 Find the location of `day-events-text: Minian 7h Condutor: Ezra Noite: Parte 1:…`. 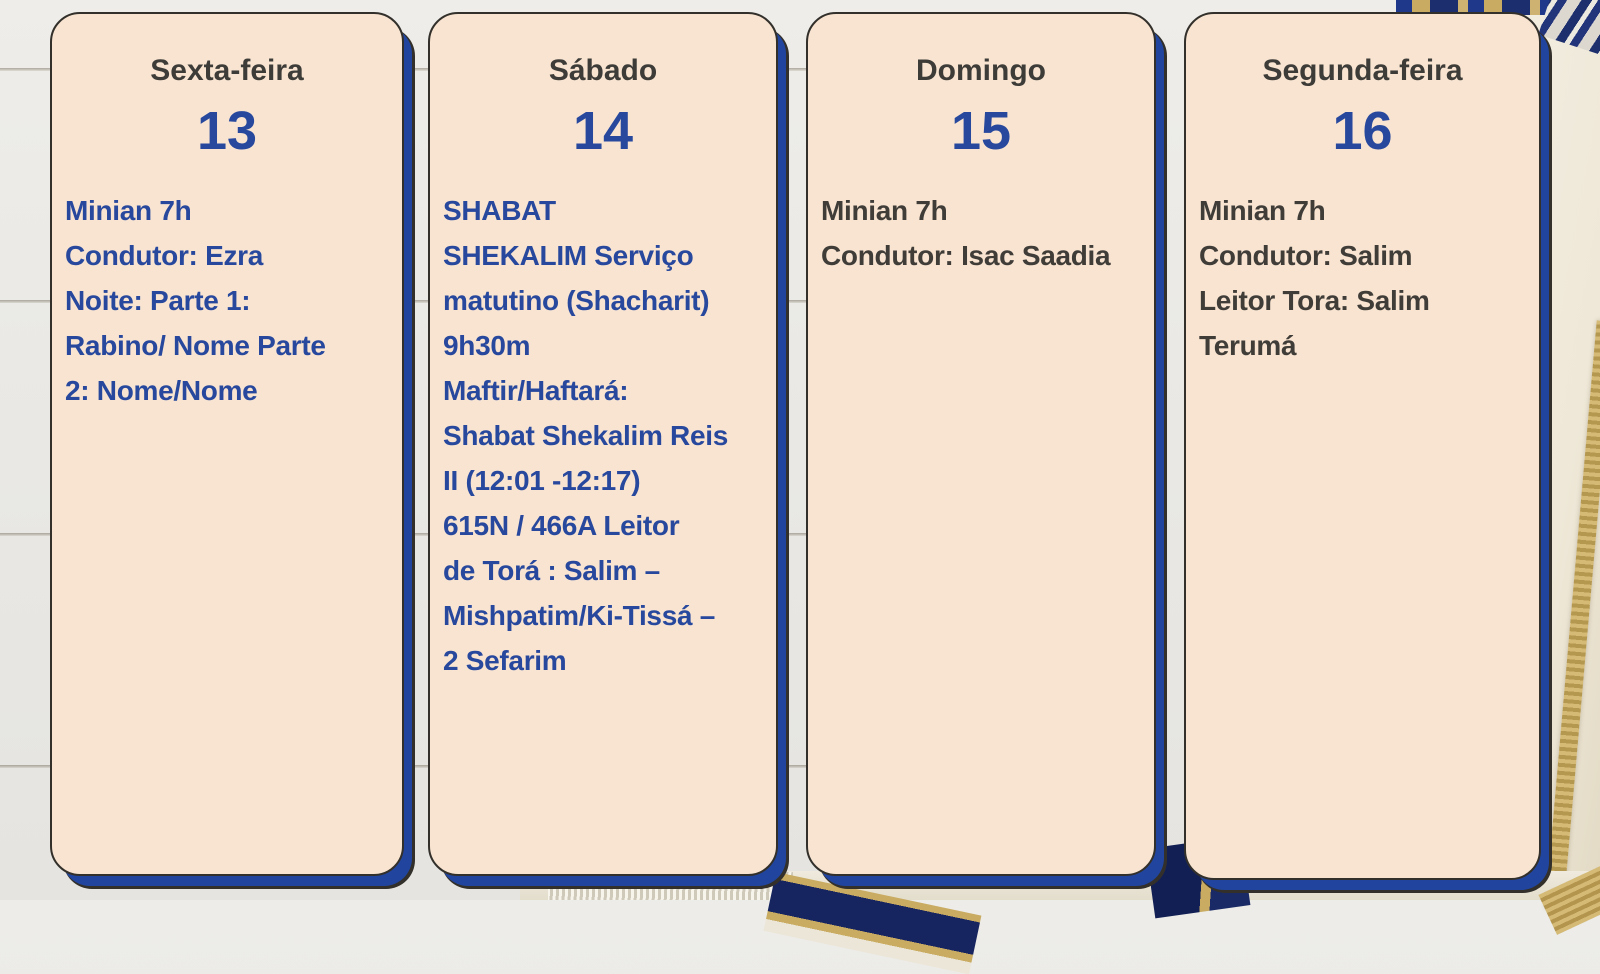

day-events-text: Minian 7h Condutor: Ezra Noite: Parte 1:… is located at coordinates (195, 300).